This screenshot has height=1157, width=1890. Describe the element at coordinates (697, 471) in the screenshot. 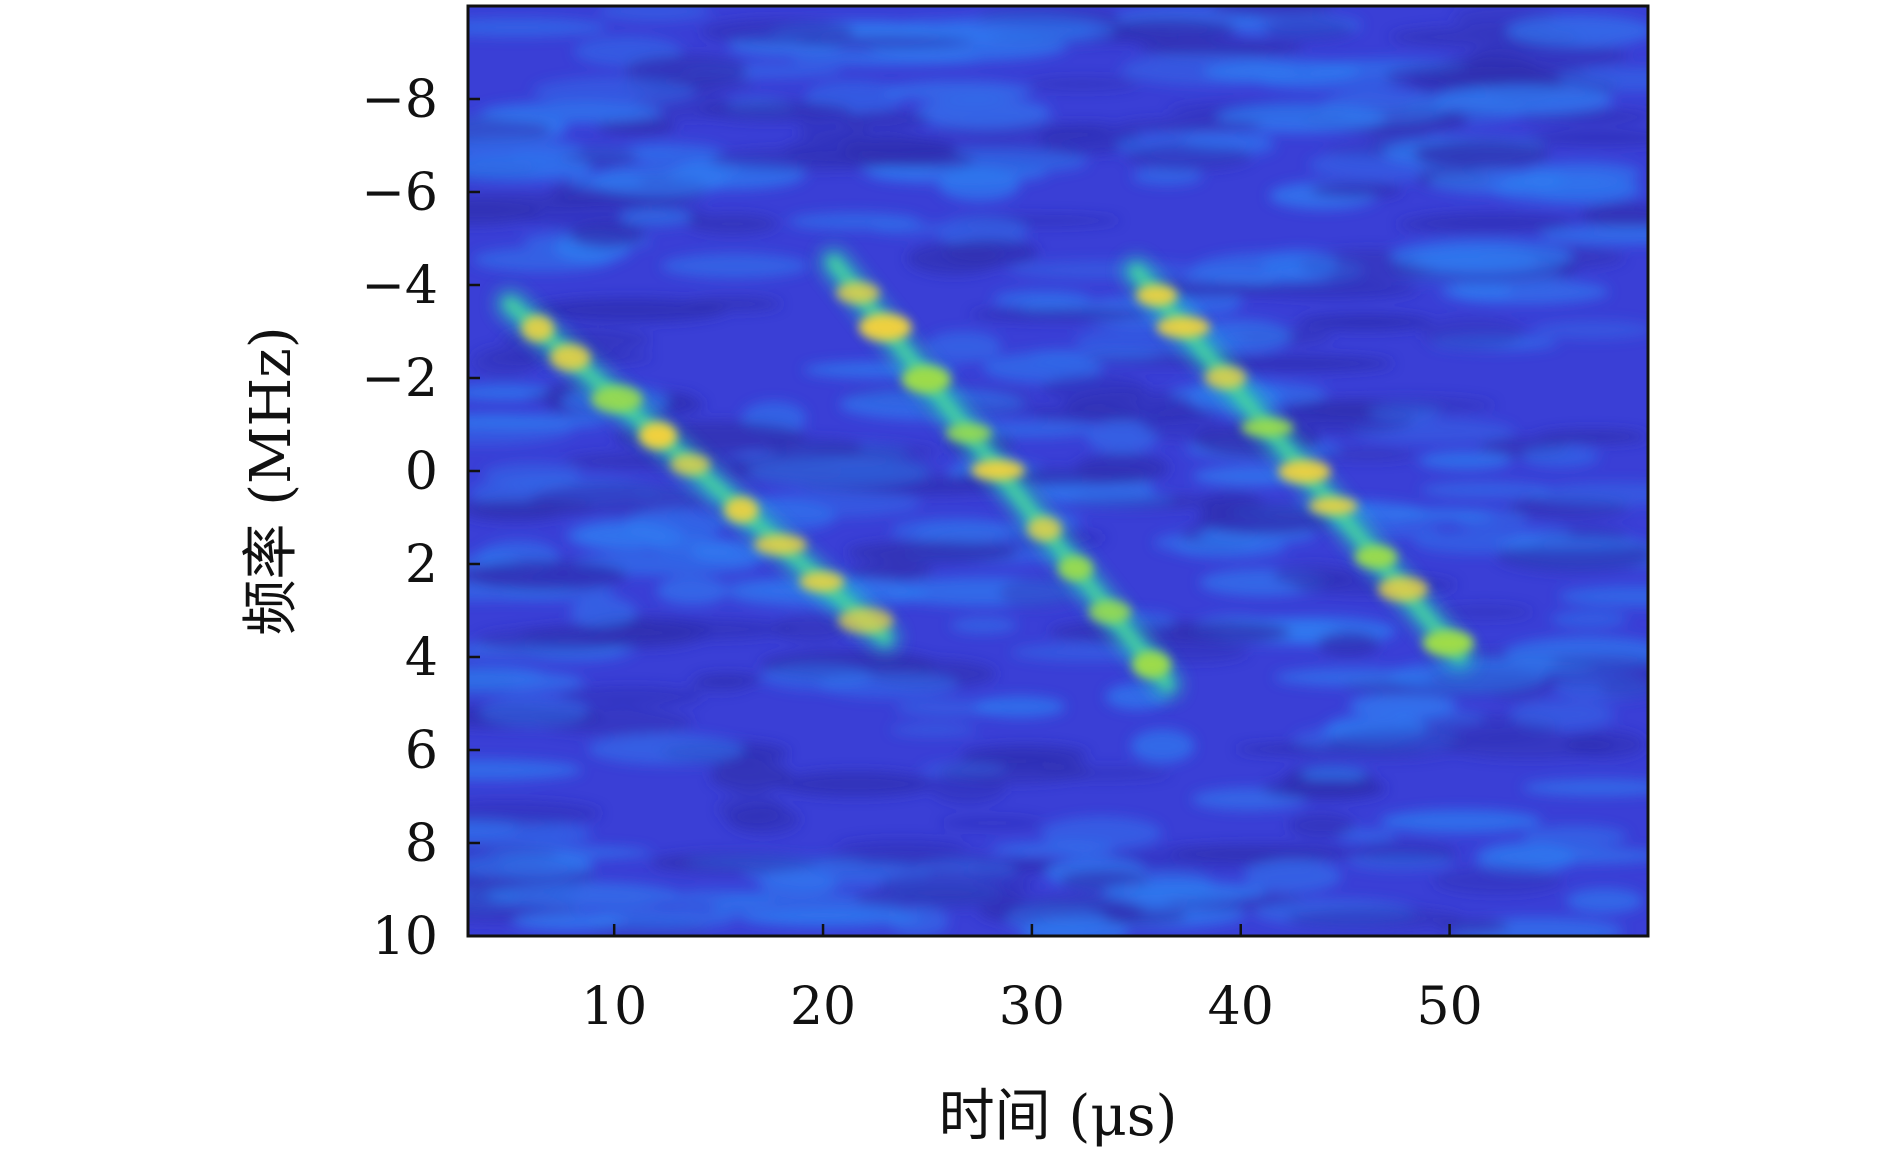

I see `chirp-trace` at that location.